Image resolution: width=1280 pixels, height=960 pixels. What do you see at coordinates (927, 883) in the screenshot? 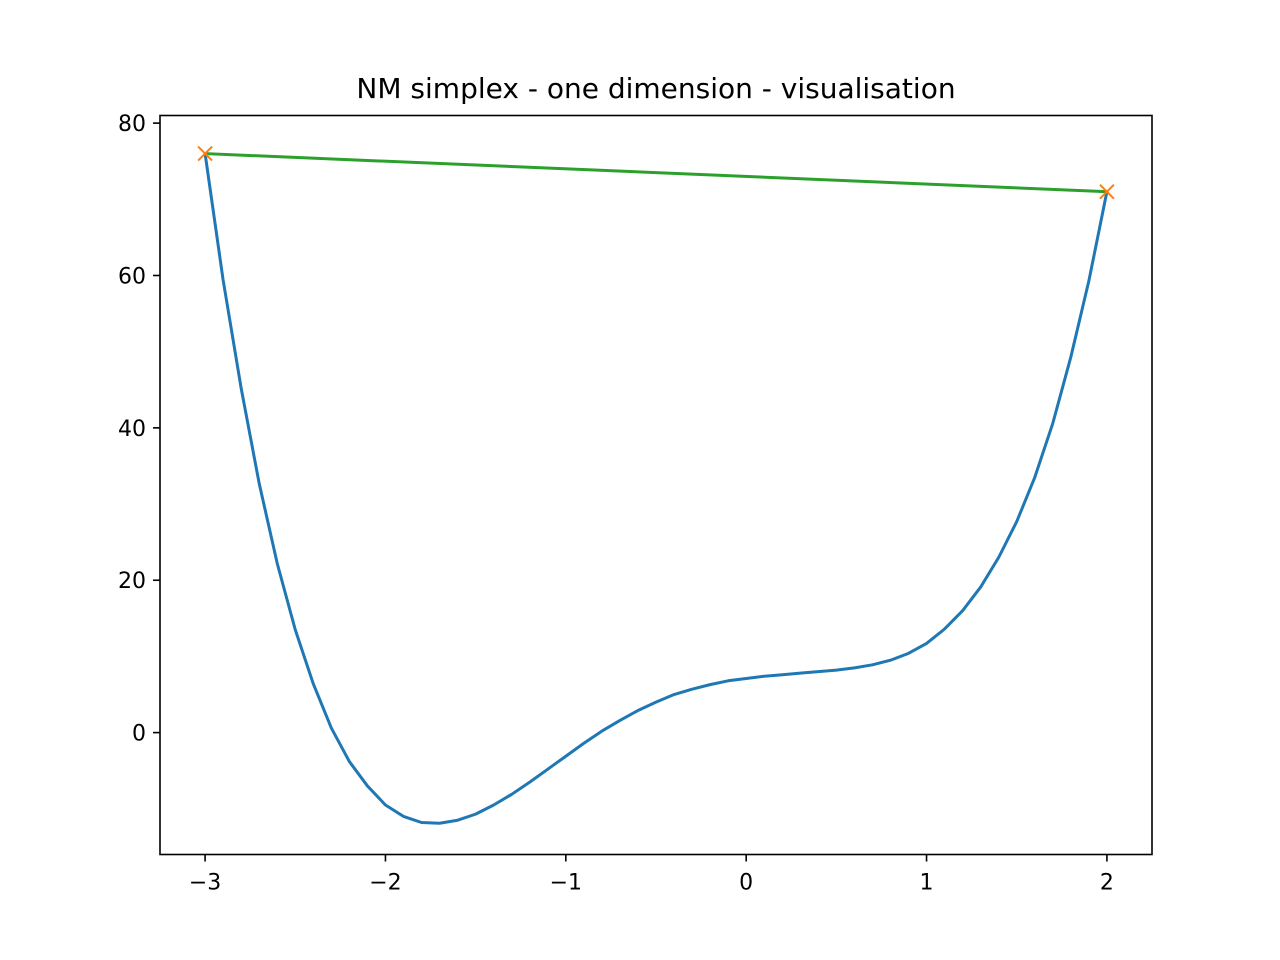
I see `x-tick-label: 1` at bounding box center [927, 883].